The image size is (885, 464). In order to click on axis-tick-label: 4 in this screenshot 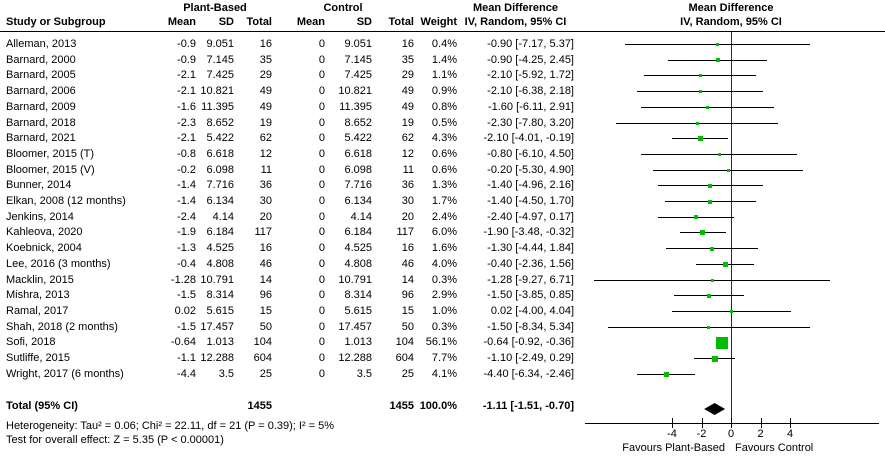, I will do `click(790, 434)`.